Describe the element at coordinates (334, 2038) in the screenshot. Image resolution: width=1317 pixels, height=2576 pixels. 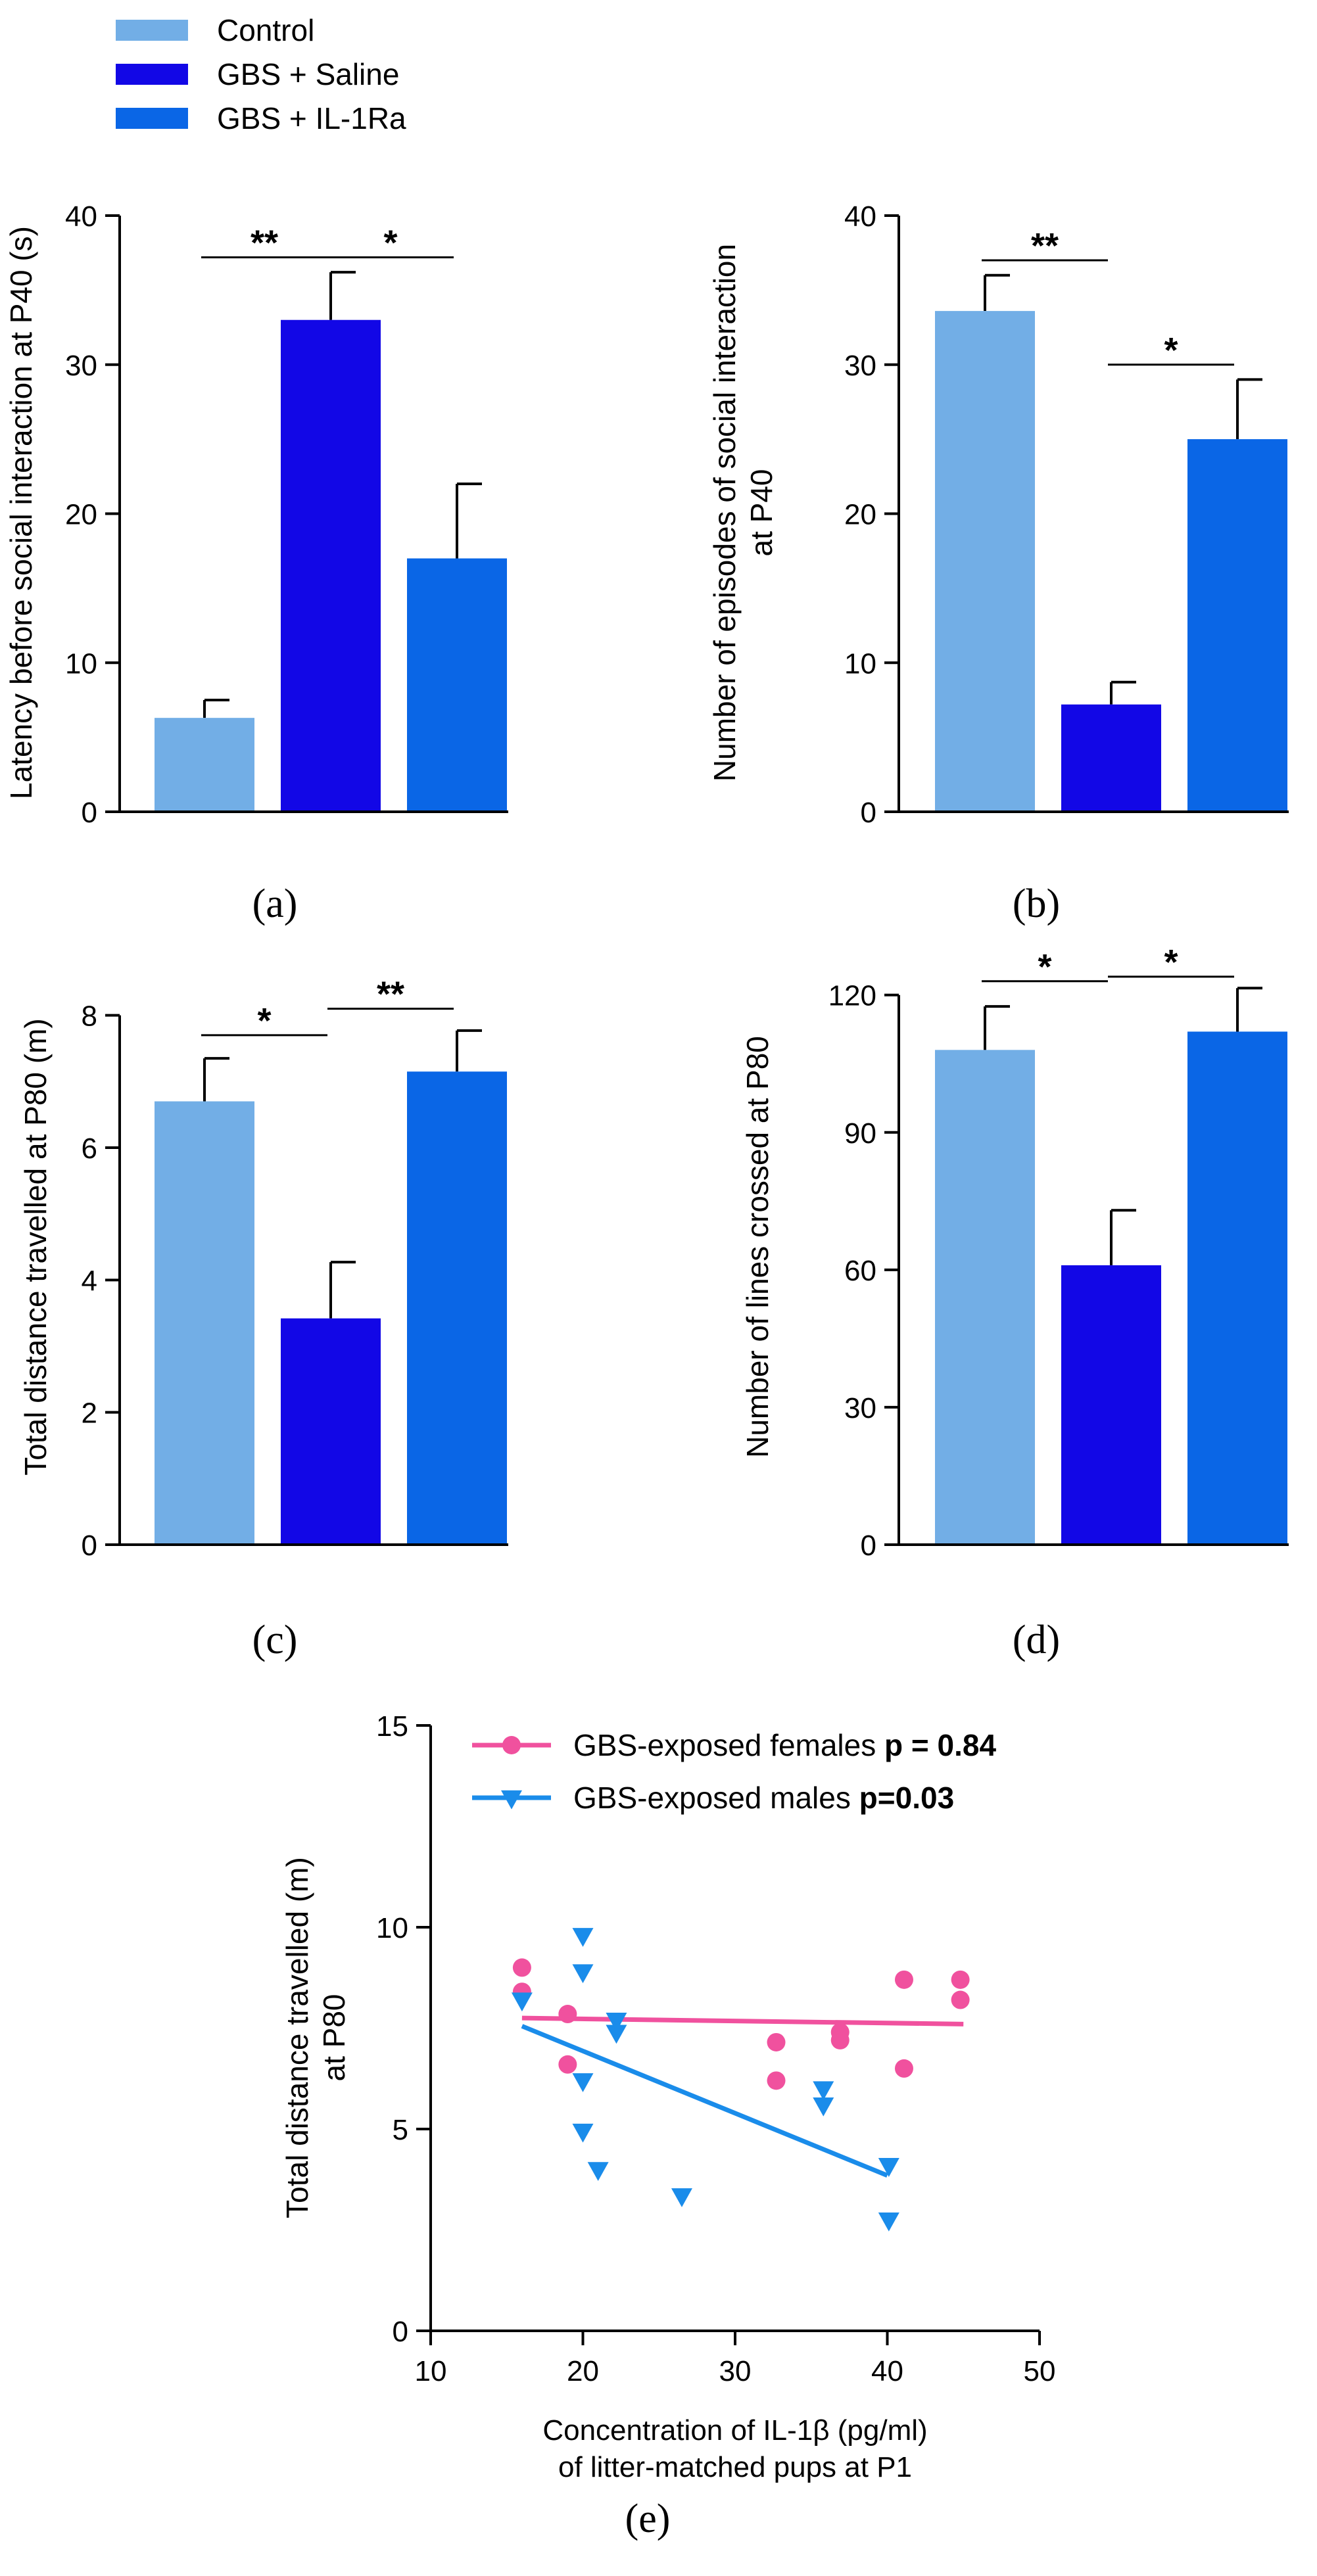
I see `y-axis-label: at P80` at that location.